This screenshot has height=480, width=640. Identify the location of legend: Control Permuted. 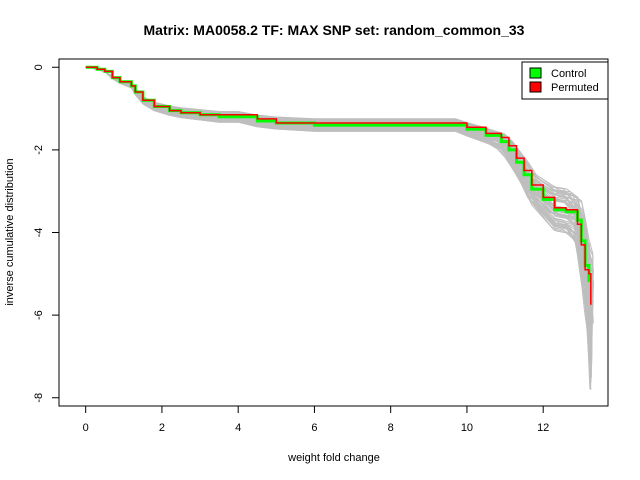
(565, 80).